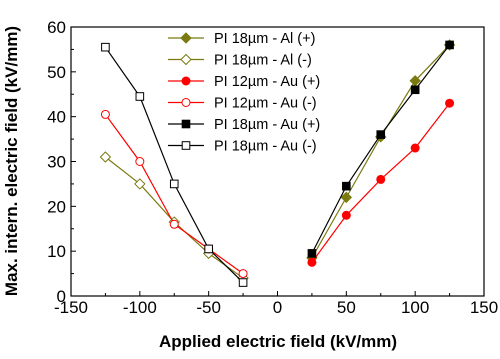 The width and height of the screenshot is (500, 359). I want to click on y-tick-label: 60, so click(56, 27).